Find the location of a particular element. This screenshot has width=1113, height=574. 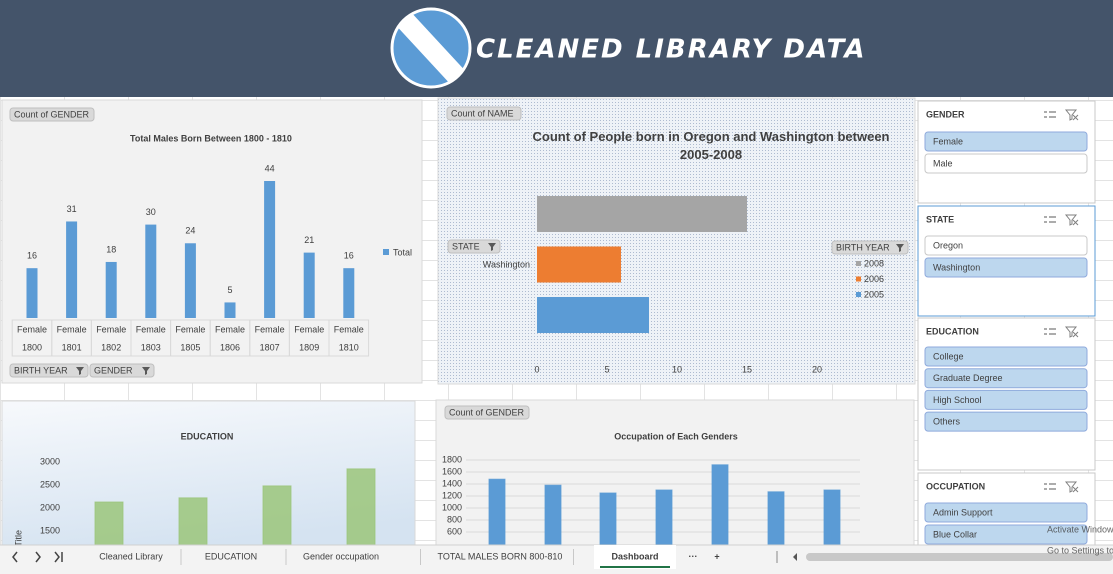

data-label: 30 is located at coordinates (151, 212).